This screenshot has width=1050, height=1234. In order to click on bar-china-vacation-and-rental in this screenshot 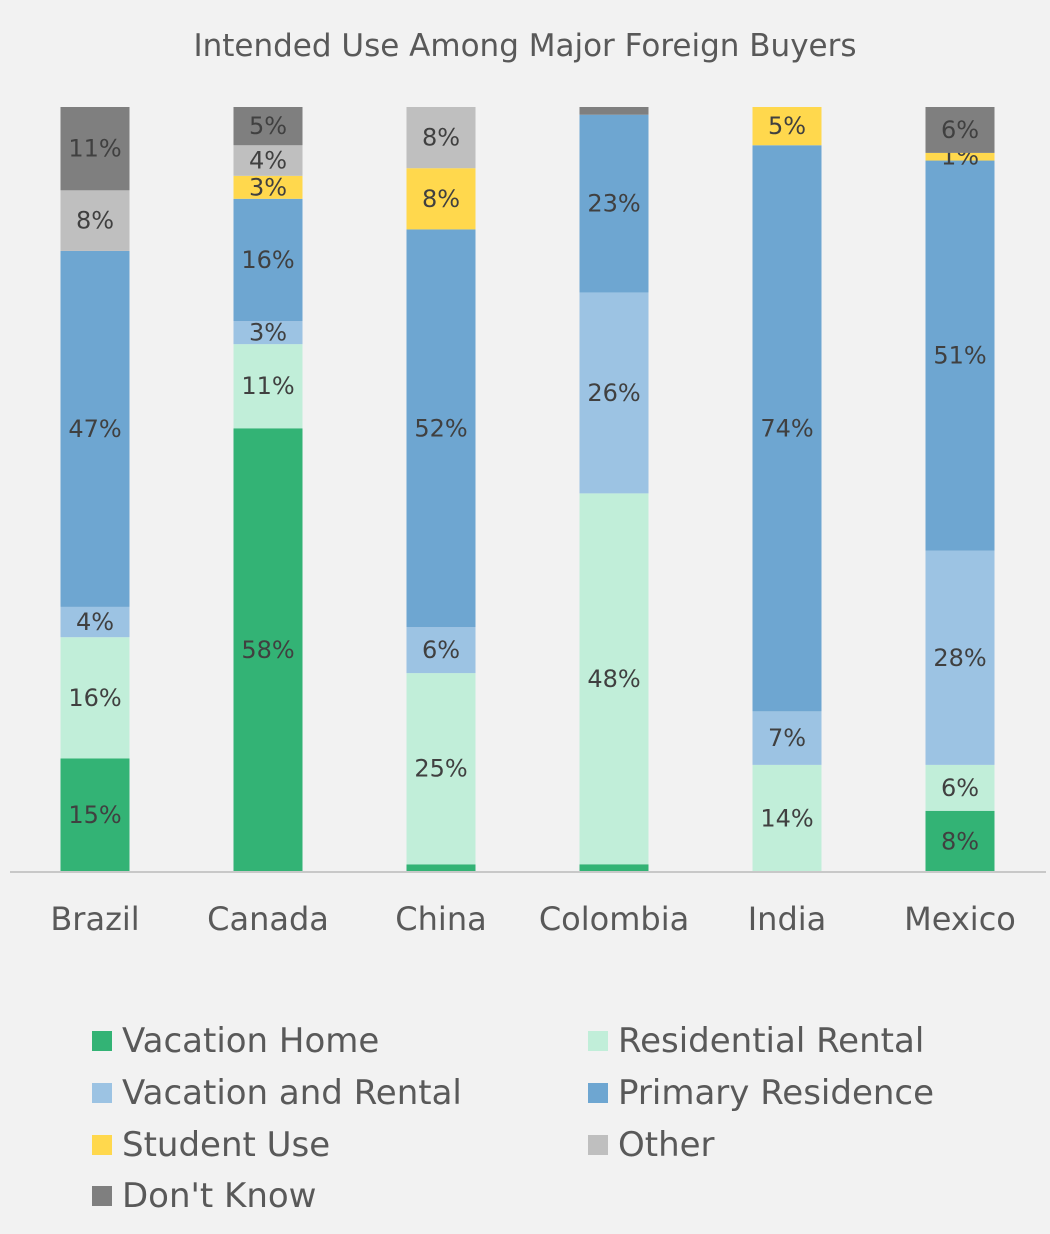, I will do `click(441, 650)`.